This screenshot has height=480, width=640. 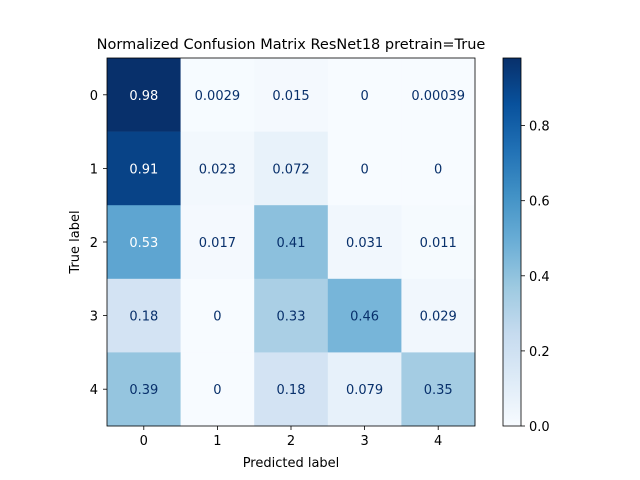 What do you see at coordinates (291, 441) in the screenshot?
I see `x-tick-label: 2` at bounding box center [291, 441].